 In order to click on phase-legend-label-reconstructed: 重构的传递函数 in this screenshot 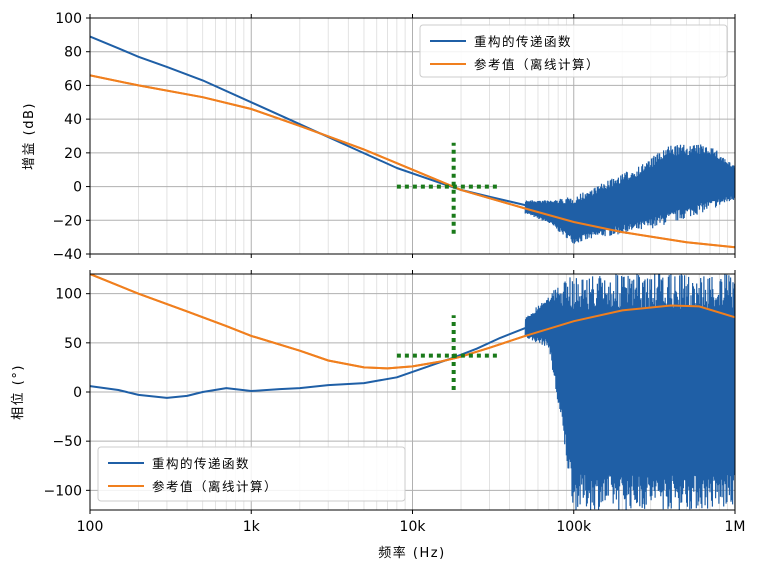, I will do `click(201, 463)`.